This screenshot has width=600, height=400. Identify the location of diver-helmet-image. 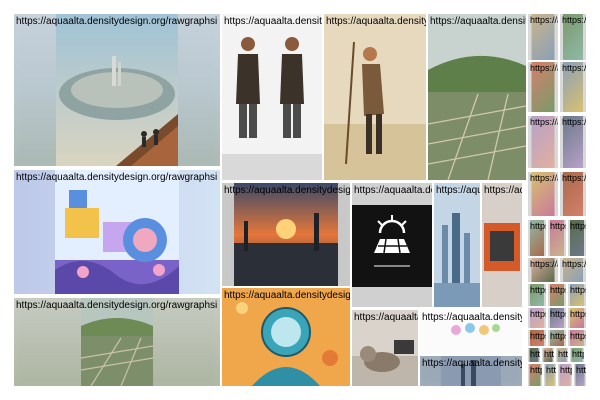
(286, 337).